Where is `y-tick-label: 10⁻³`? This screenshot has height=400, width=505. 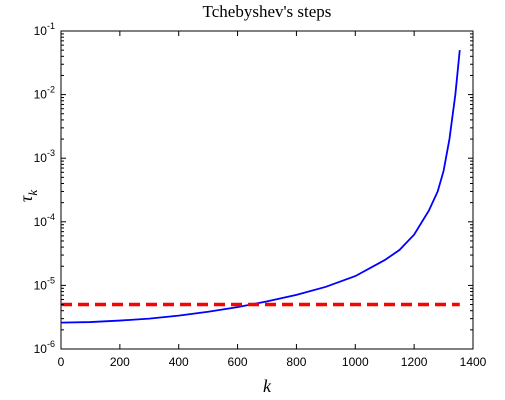 y-tick-label: 10⁻³ is located at coordinates (44, 156).